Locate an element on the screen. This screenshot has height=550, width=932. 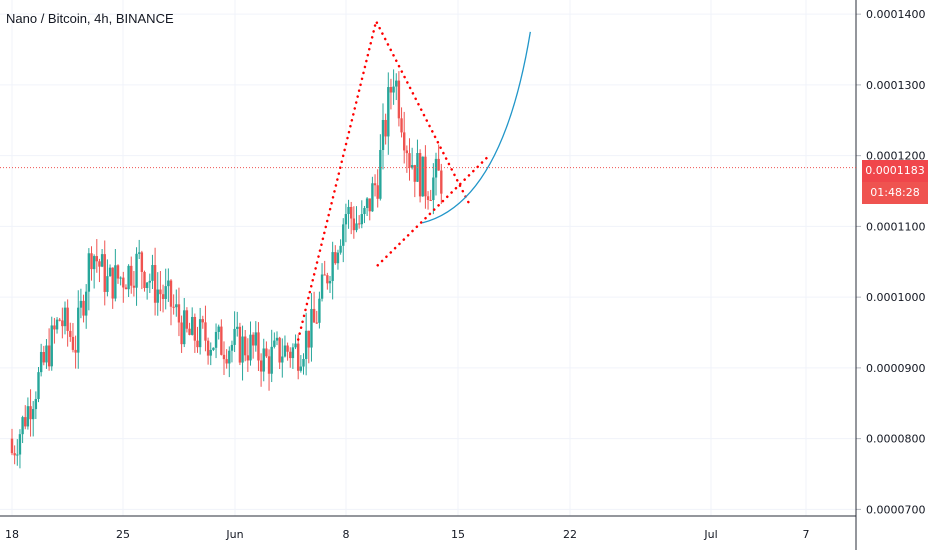
x-tick-label: 18 is located at coordinates (12, 534).